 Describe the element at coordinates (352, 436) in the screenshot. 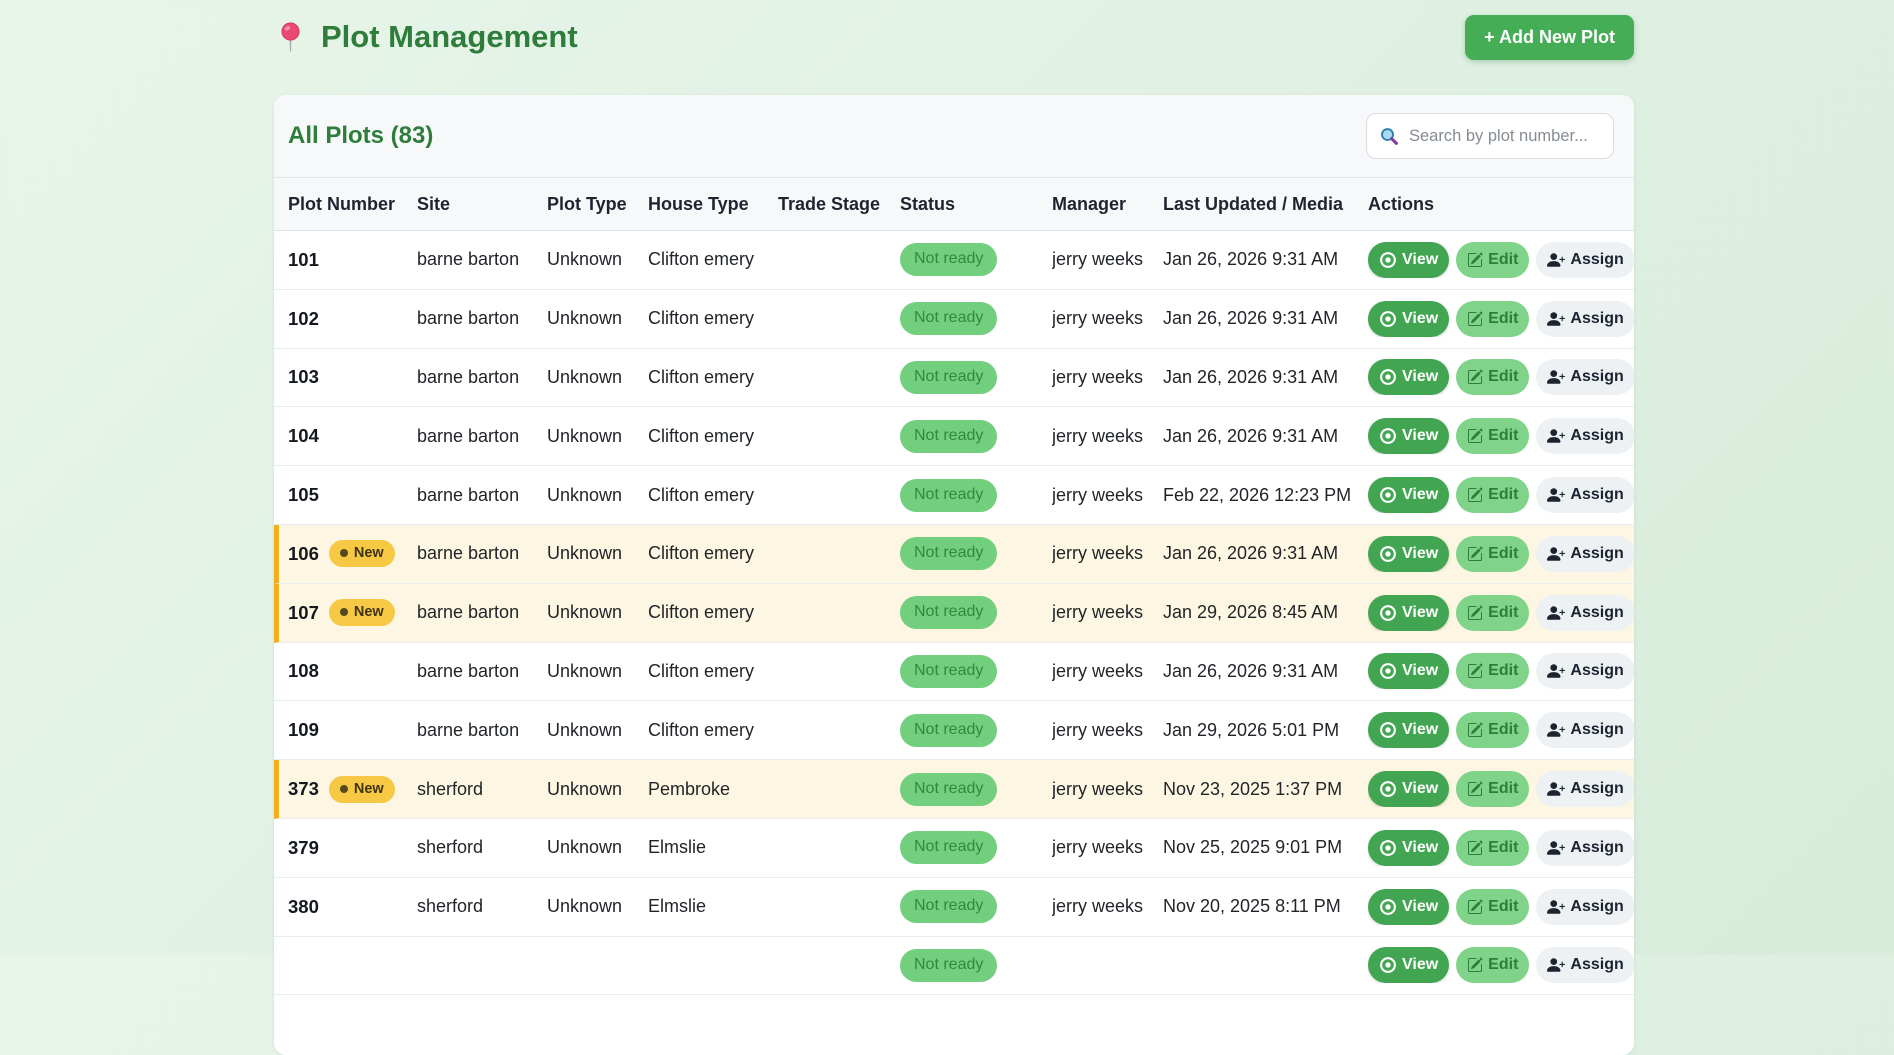

I see `plot-number-cell: 104` at that location.